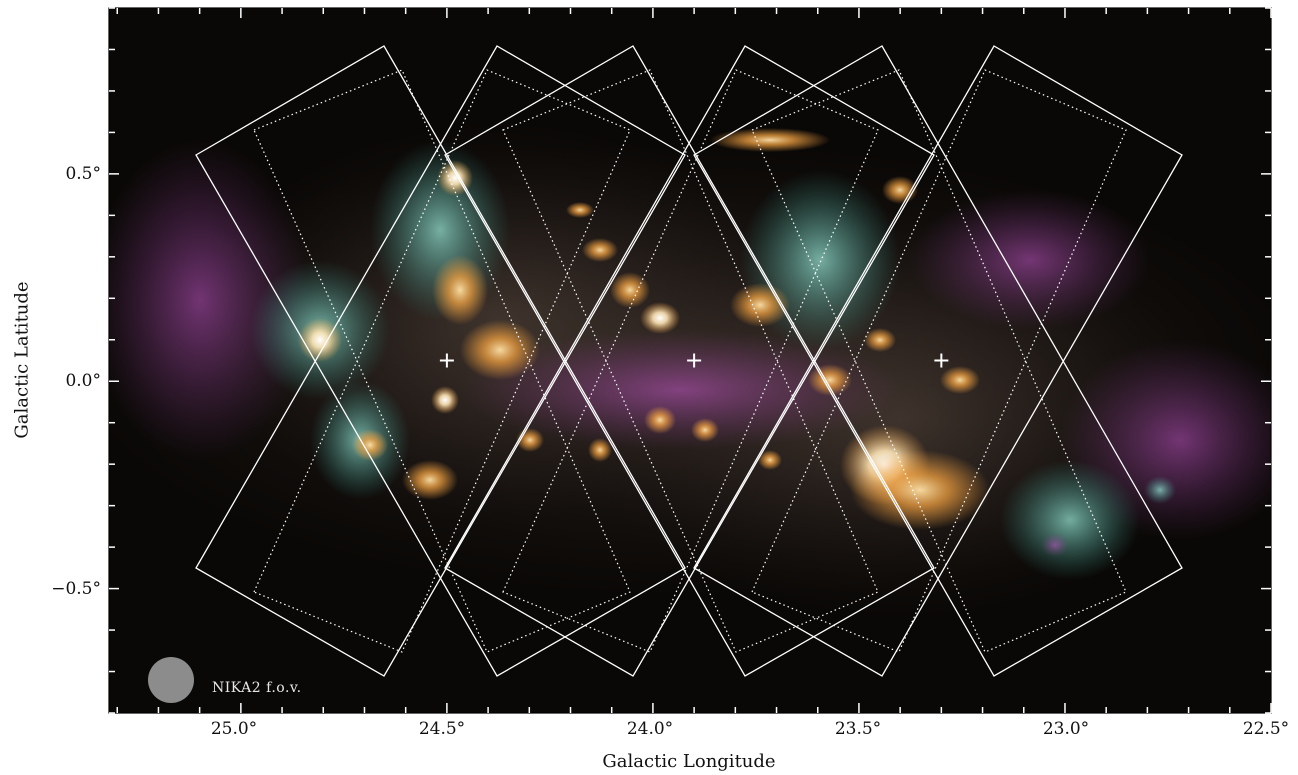 Image resolution: width=1298 pixels, height=775 pixels. What do you see at coordinates (83, 381) in the screenshot?
I see `y-tick-label: 0.0°` at bounding box center [83, 381].